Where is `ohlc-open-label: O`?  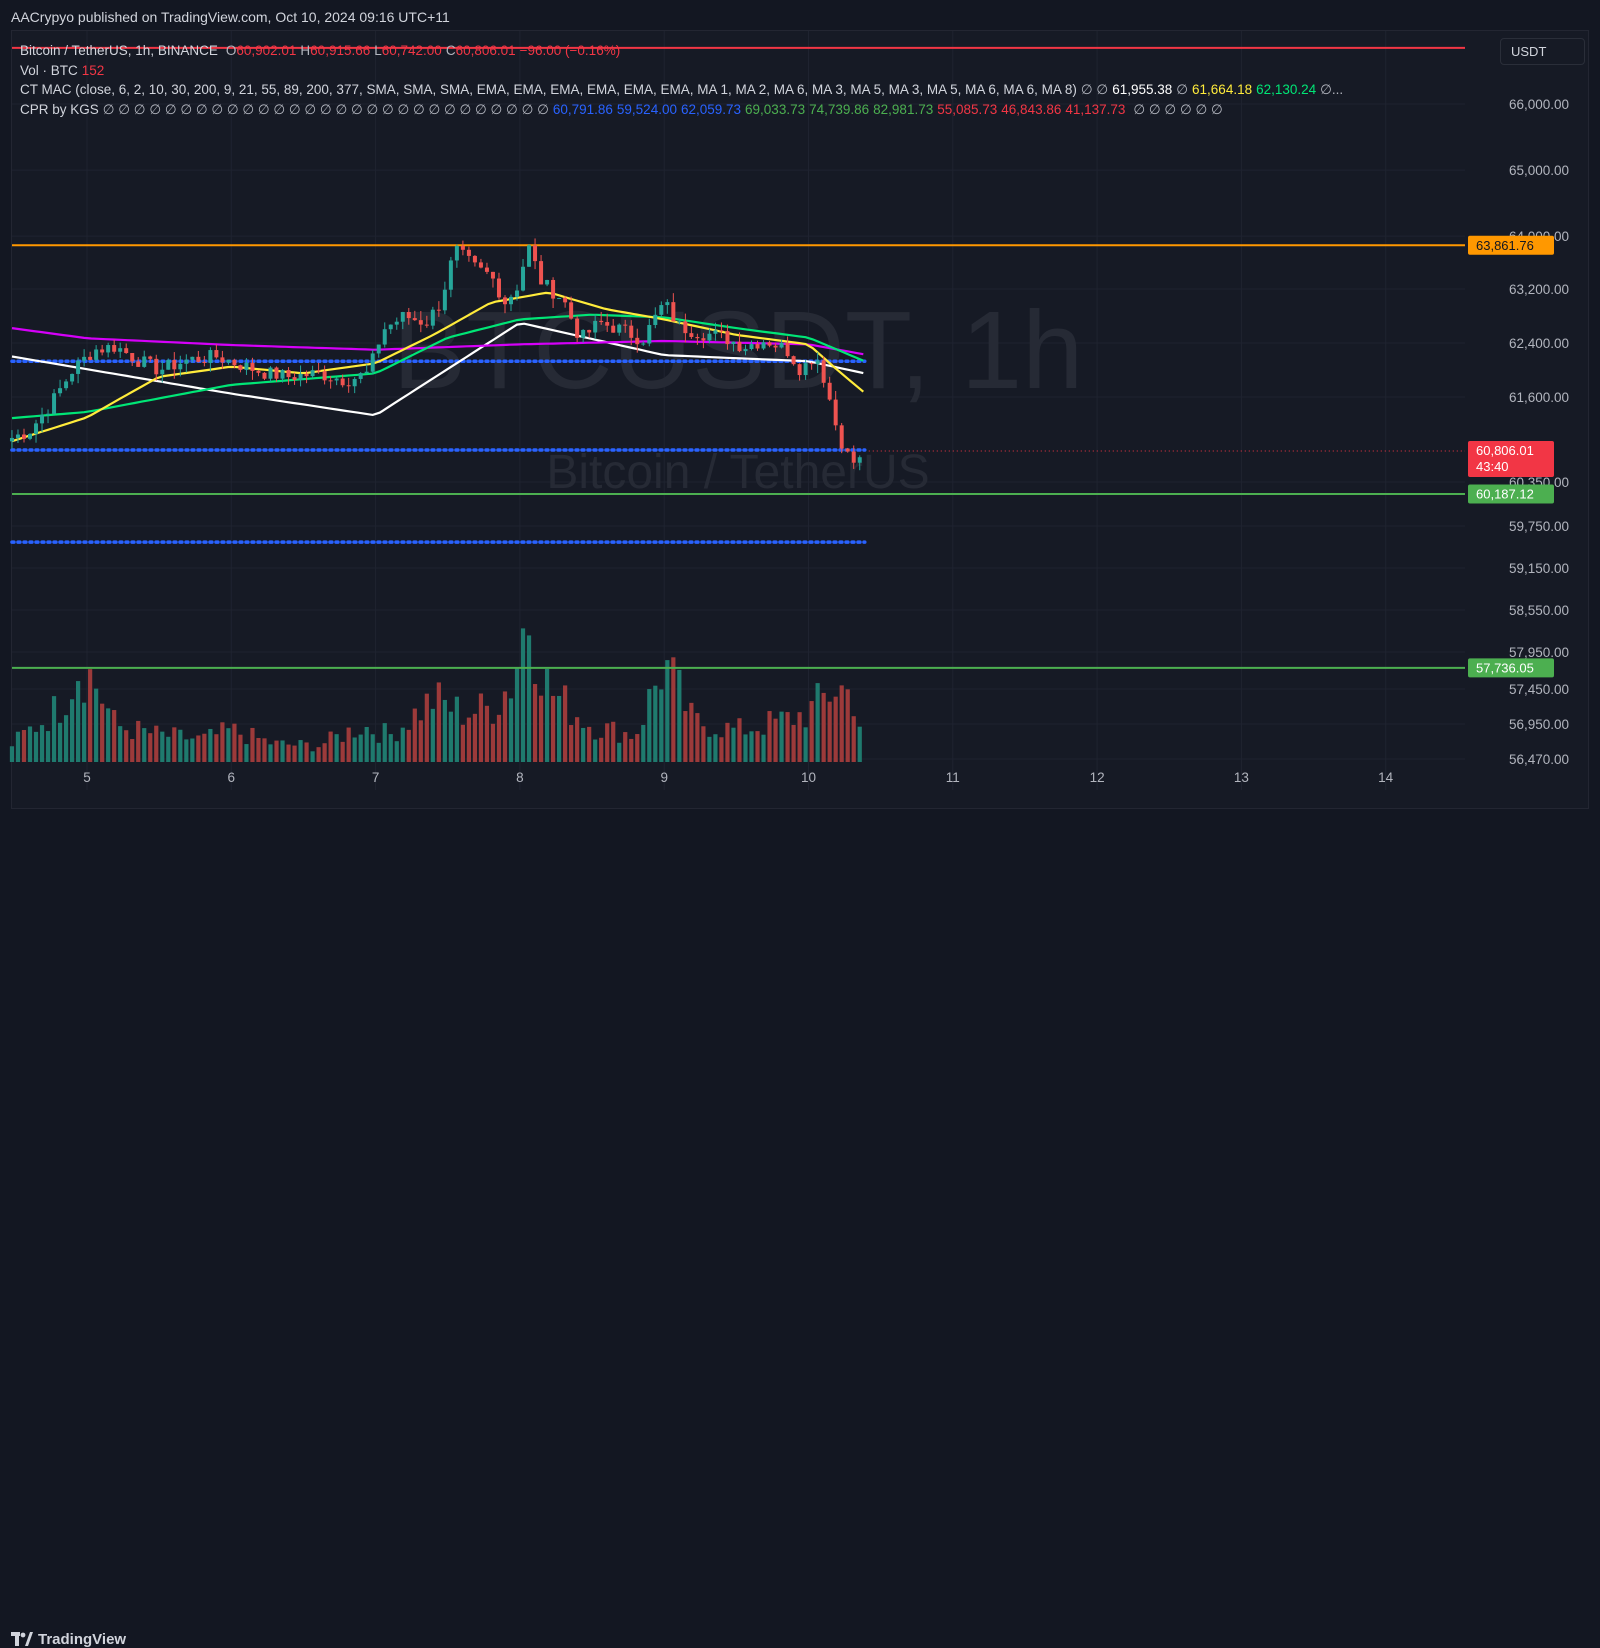 ohlc-open-label: O is located at coordinates (231, 50).